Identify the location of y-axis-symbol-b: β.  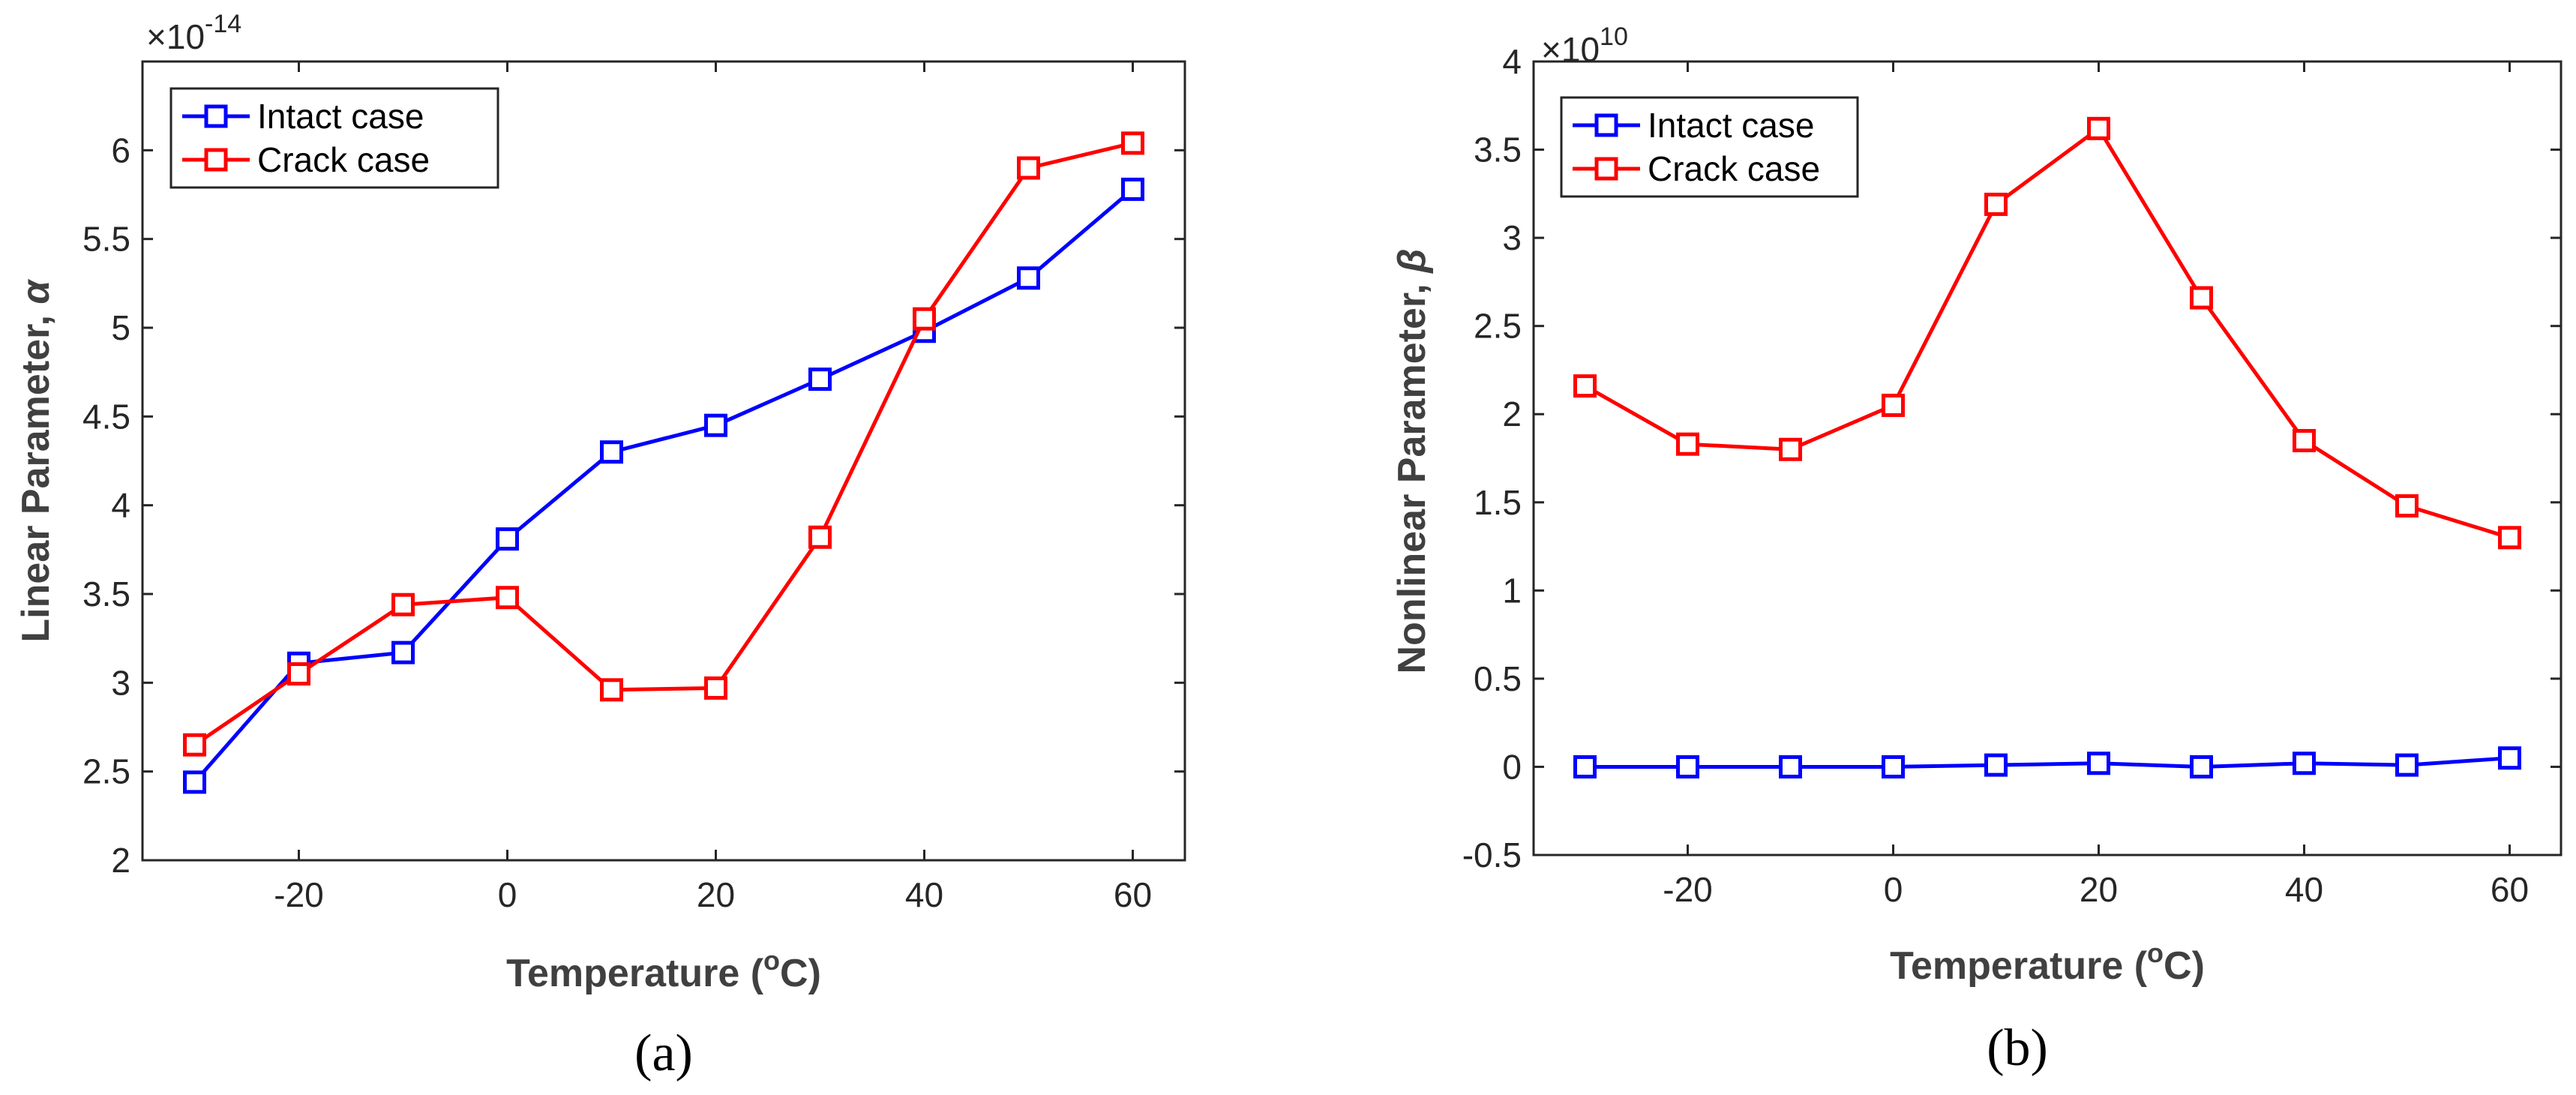
(1412, 261).